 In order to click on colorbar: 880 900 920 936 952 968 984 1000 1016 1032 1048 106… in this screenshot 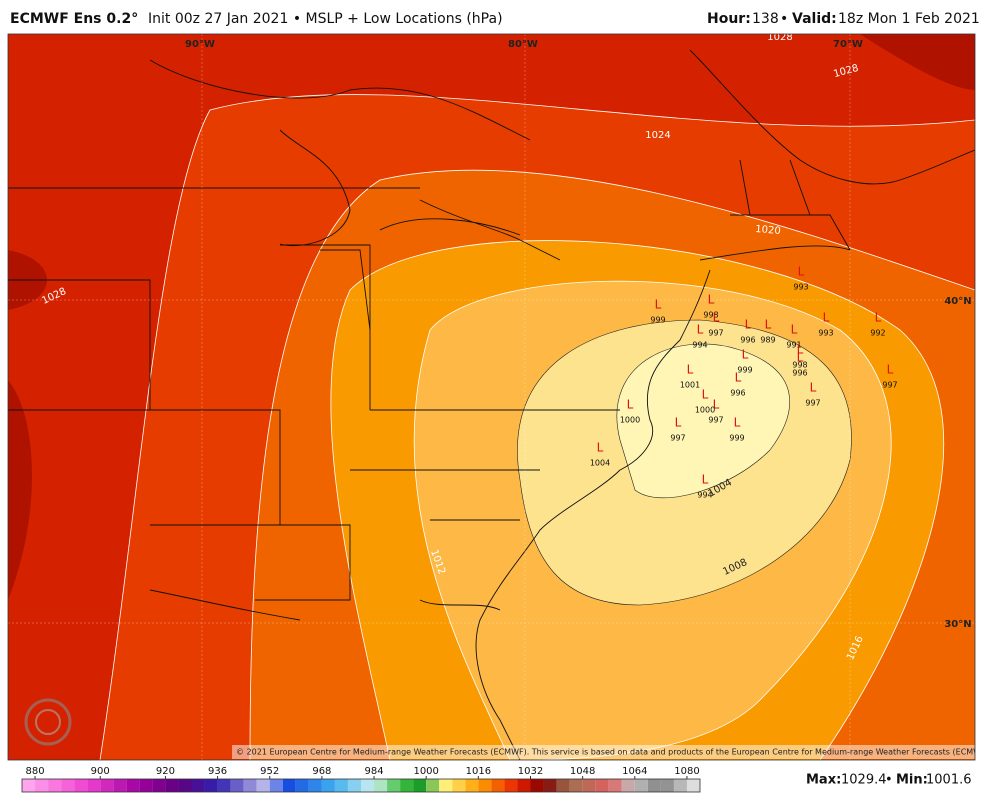, I will do `click(361, 779)`.